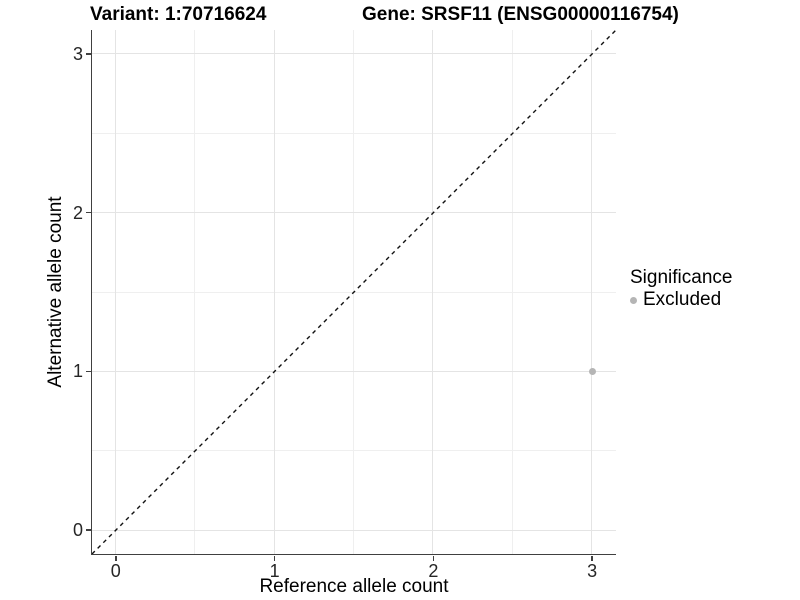  Describe the element at coordinates (592, 571) in the screenshot. I see `x-tick-label: 3` at that location.